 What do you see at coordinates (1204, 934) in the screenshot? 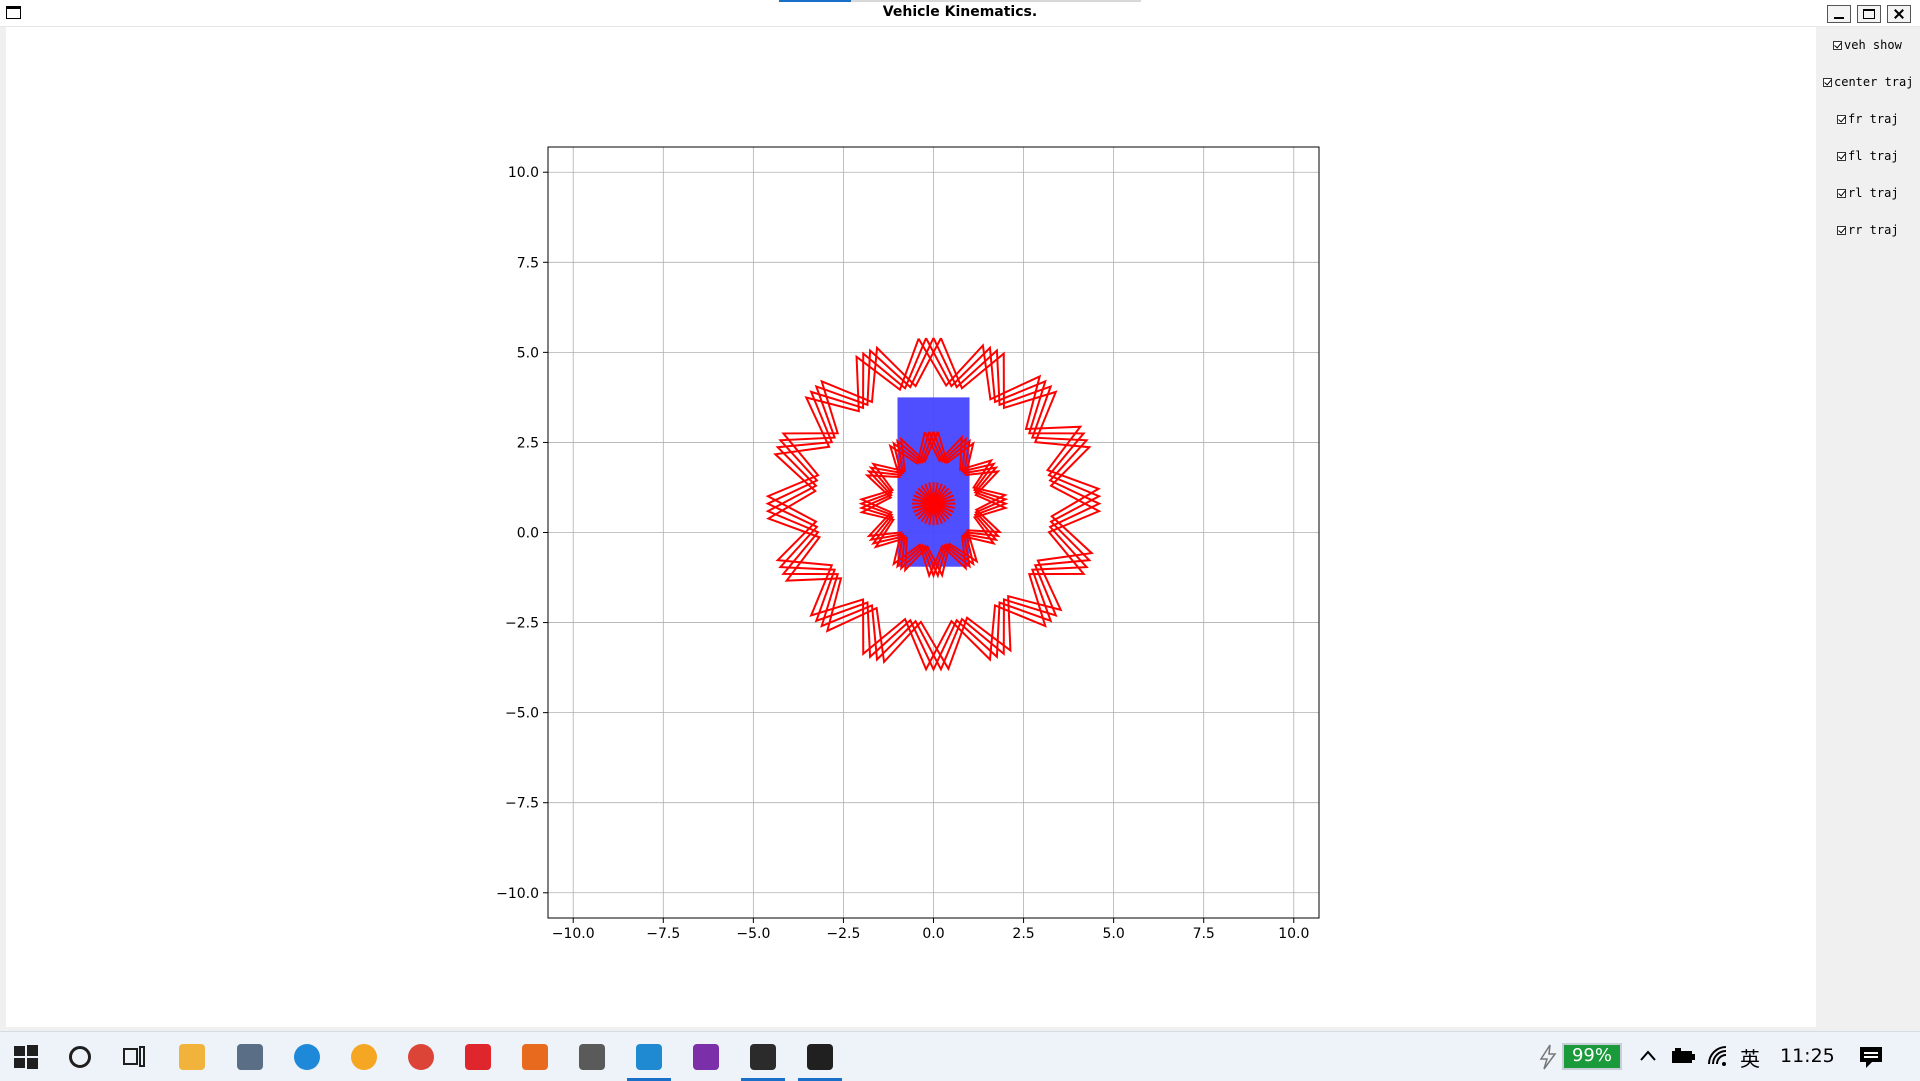
I see `x-tick-label: 7.5` at bounding box center [1204, 934].